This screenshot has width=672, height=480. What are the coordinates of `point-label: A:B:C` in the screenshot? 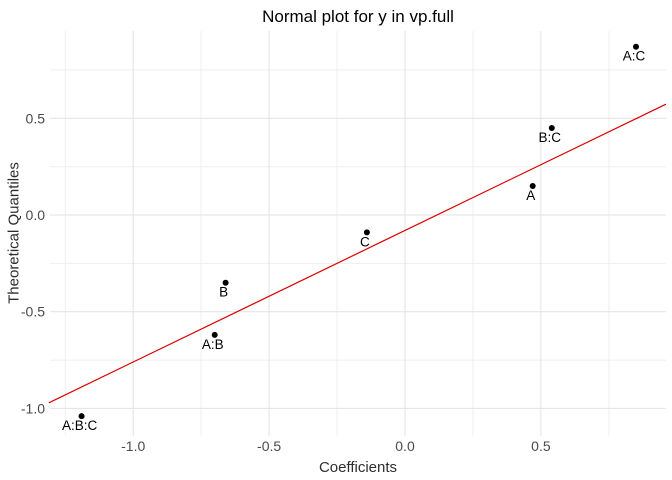 It's located at (80, 425).